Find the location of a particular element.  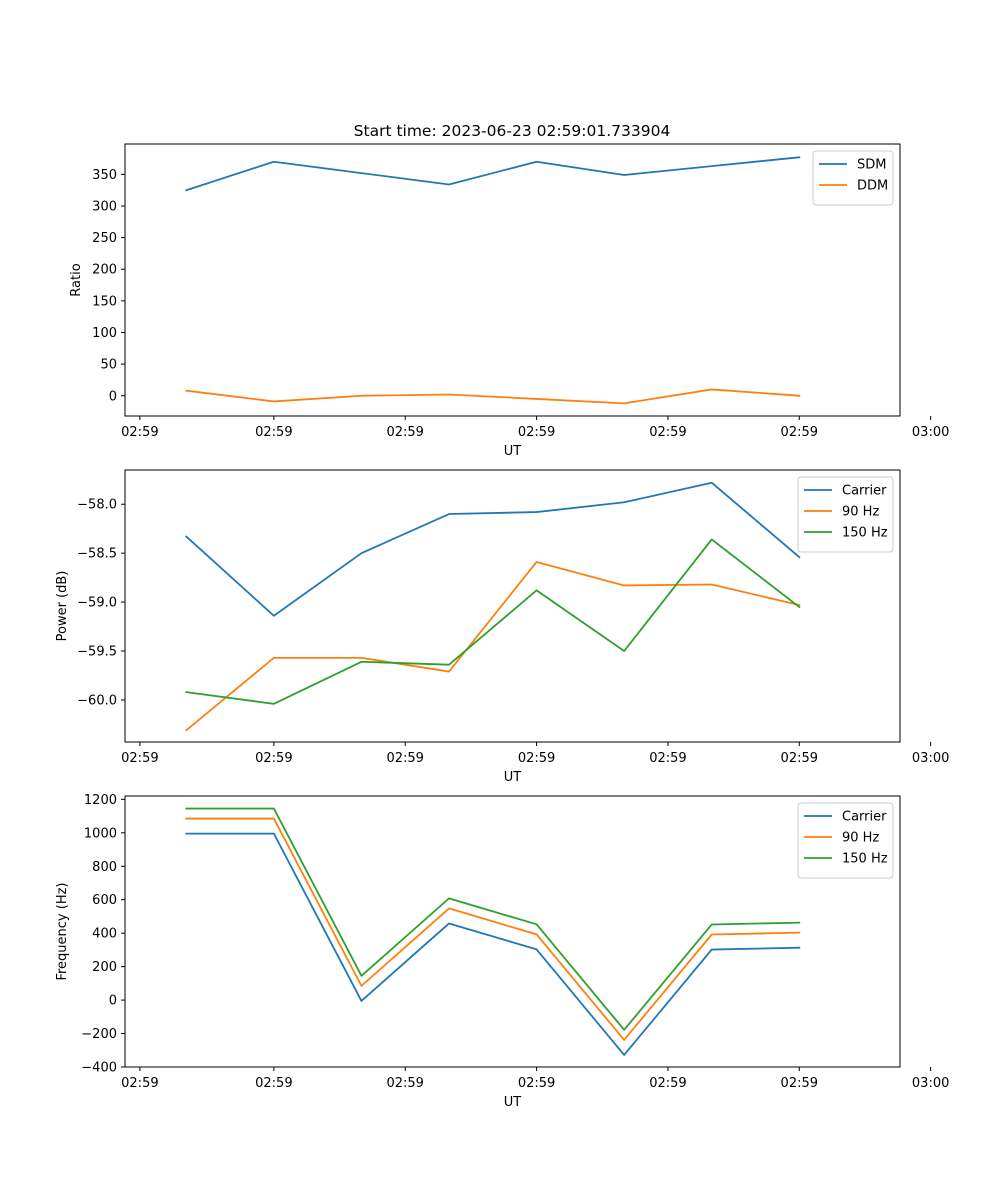

y-tick-label: 600 is located at coordinates (104, 900).